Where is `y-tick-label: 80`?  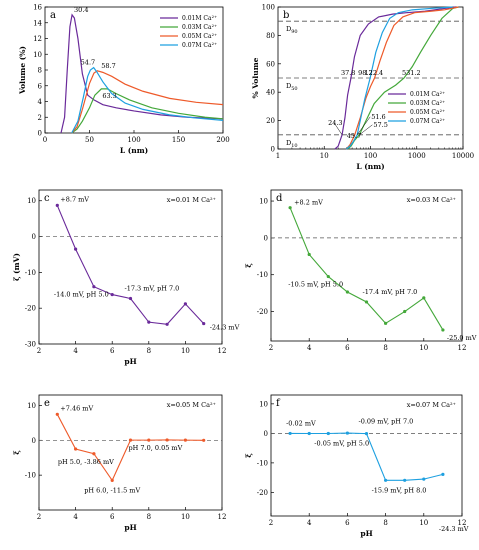 y-tick-label: 80 is located at coordinates (270, 36).